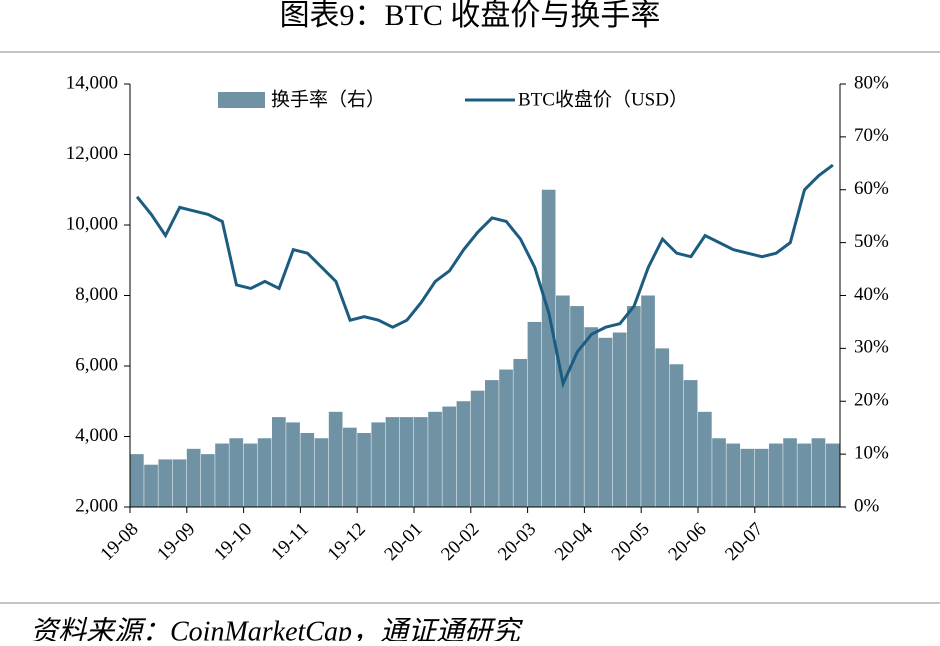 This screenshot has height=646, width=940. Describe the element at coordinates (687, 542) in the screenshot. I see `x-tick-label: 20-06` at that location.